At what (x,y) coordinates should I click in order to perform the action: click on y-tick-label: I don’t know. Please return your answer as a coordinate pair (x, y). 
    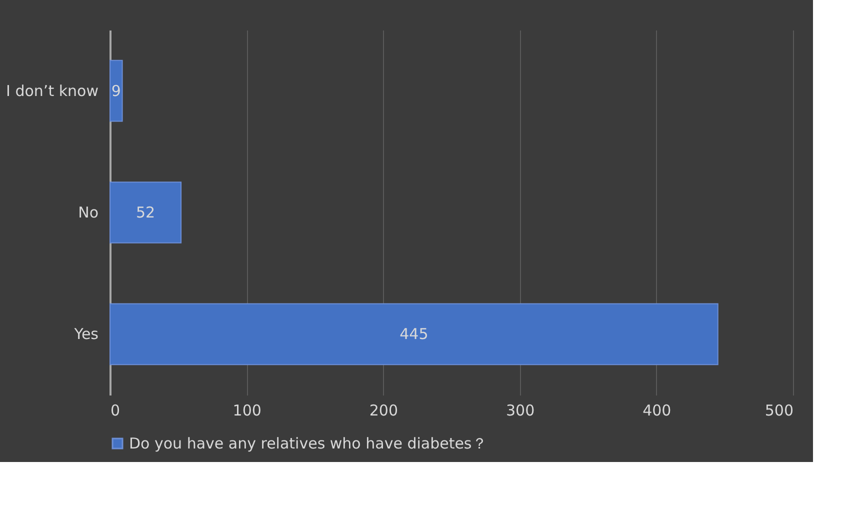
    Looking at the image, I should click on (52, 91).